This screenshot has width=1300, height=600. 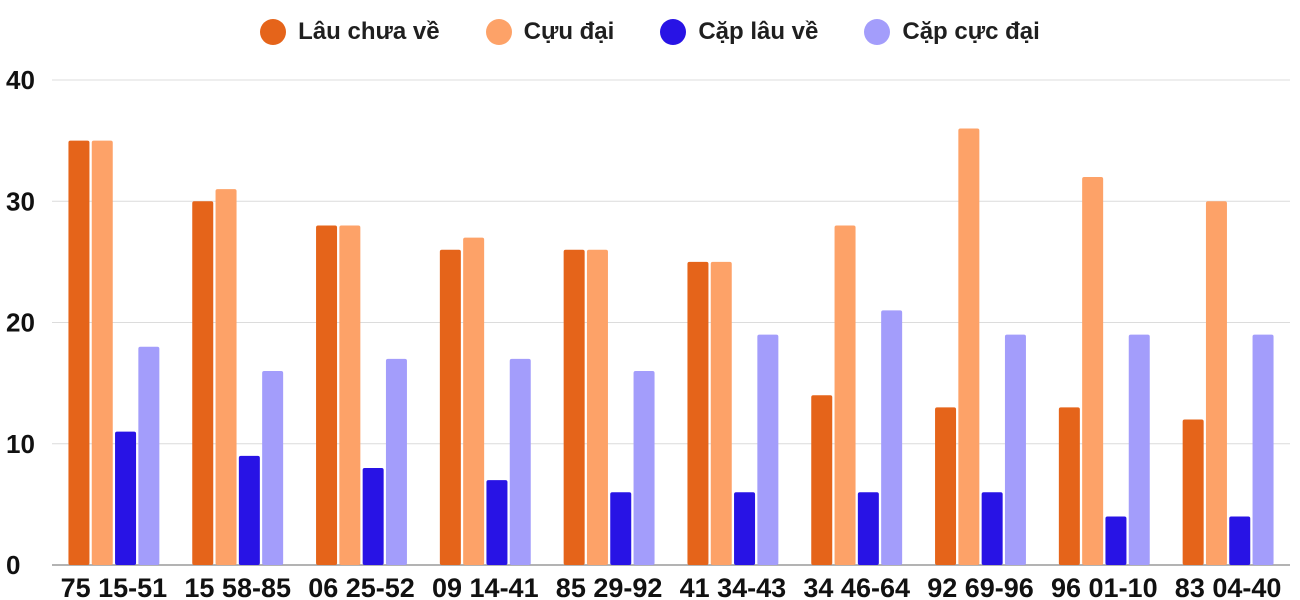 What do you see at coordinates (1228, 586) in the screenshot?
I see `x-tick-label: 83 04-40` at bounding box center [1228, 586].